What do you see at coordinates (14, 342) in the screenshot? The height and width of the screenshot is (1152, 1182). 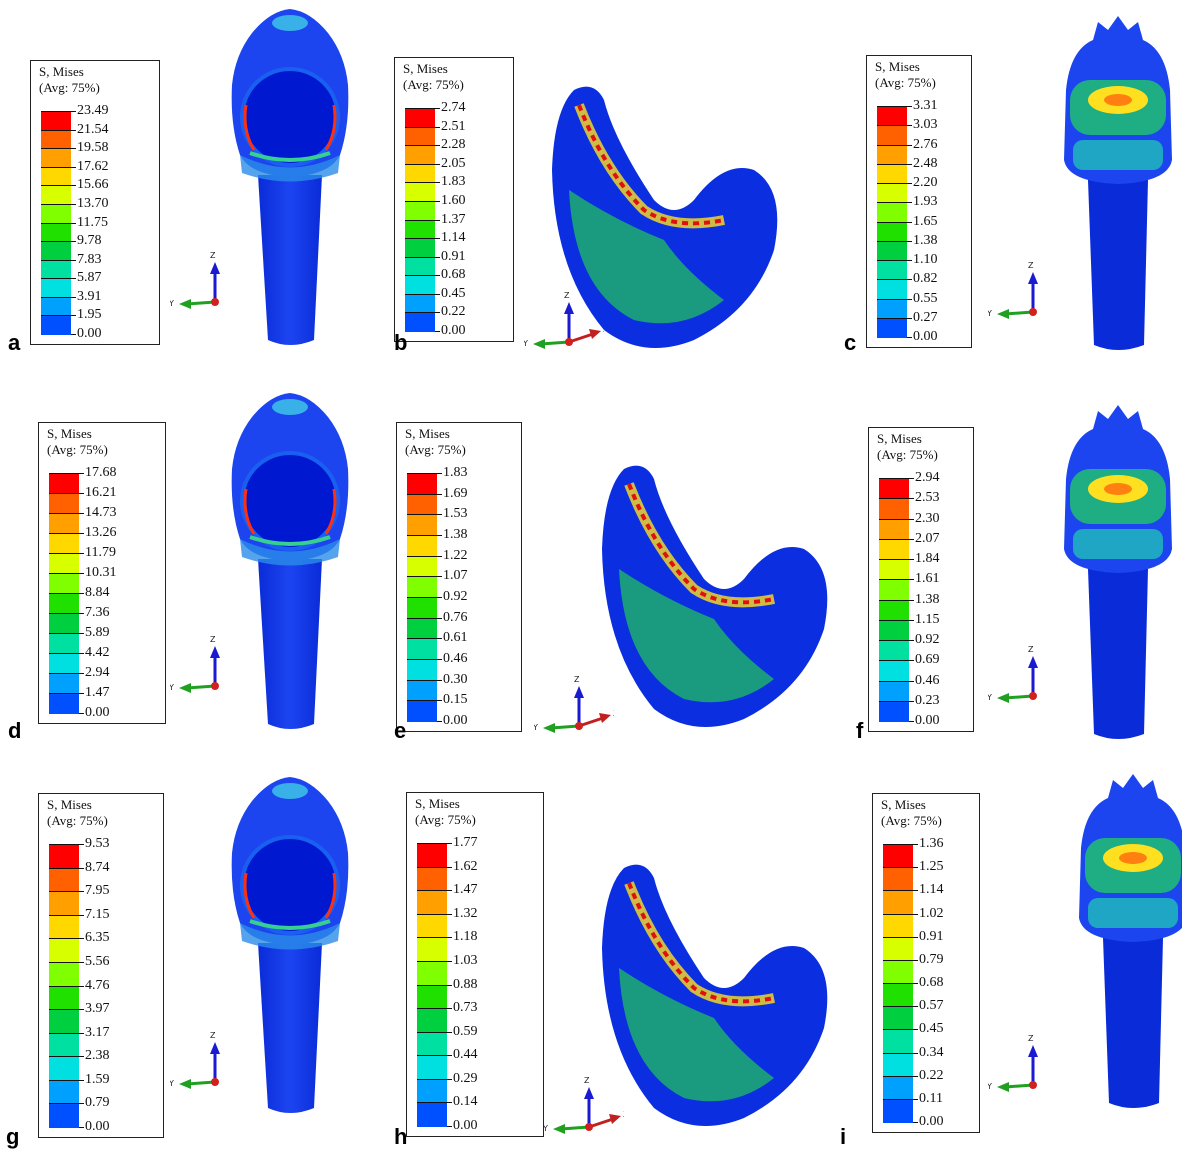 I see `panel-letter: a` at bounding box center [14, 342].